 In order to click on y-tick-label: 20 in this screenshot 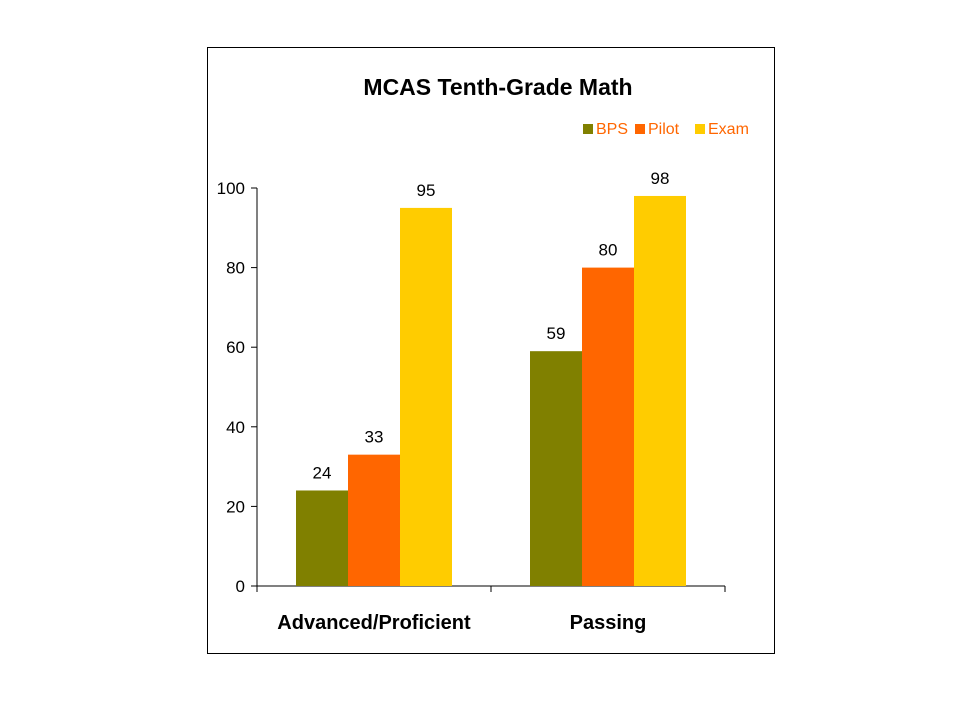, I will do `click(235, 506)`.